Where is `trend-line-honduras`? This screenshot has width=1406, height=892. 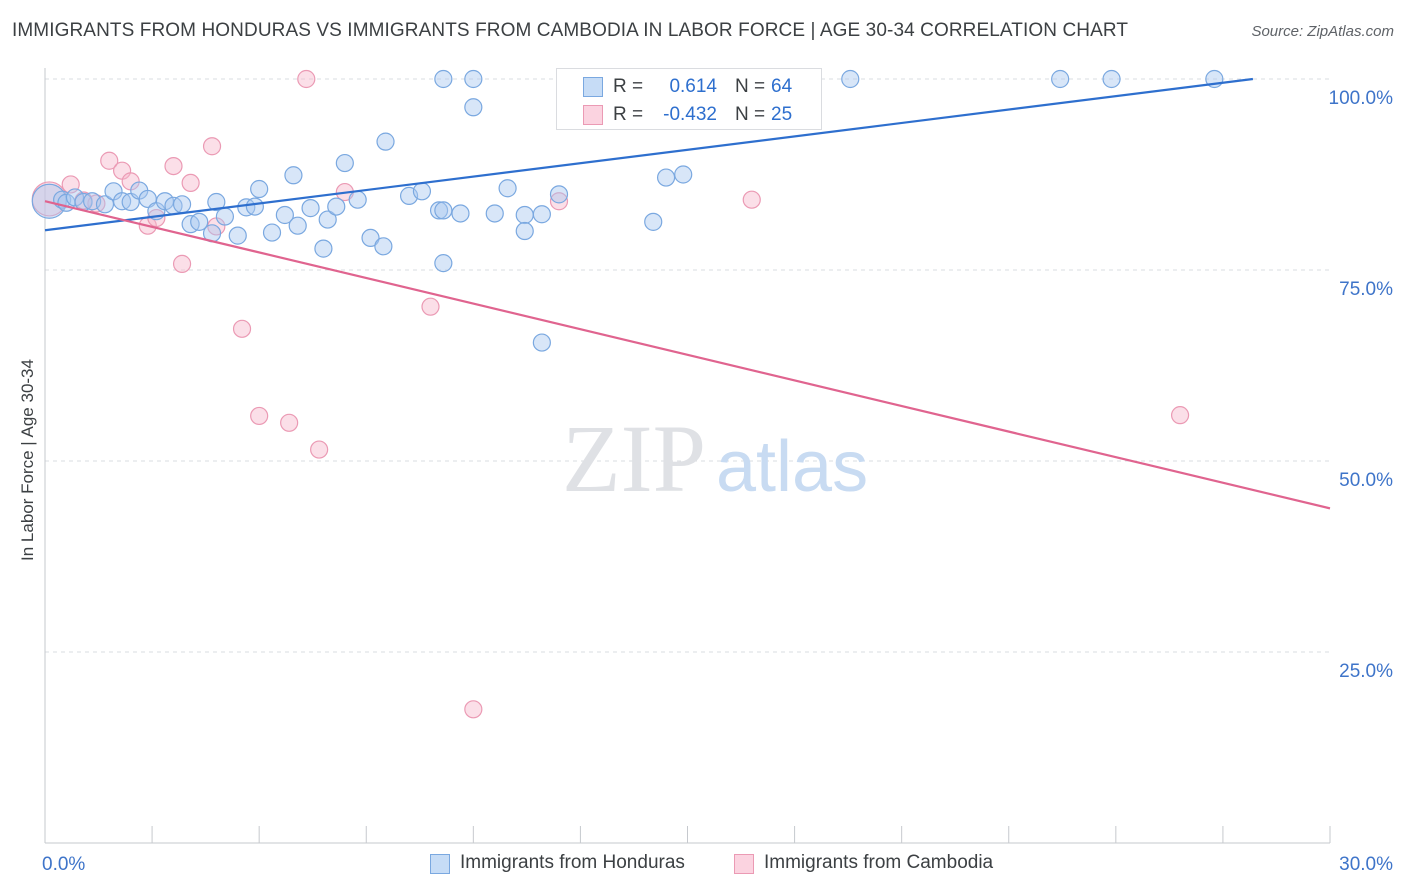 trend-line-honduras is located at coordinates (649, 154).